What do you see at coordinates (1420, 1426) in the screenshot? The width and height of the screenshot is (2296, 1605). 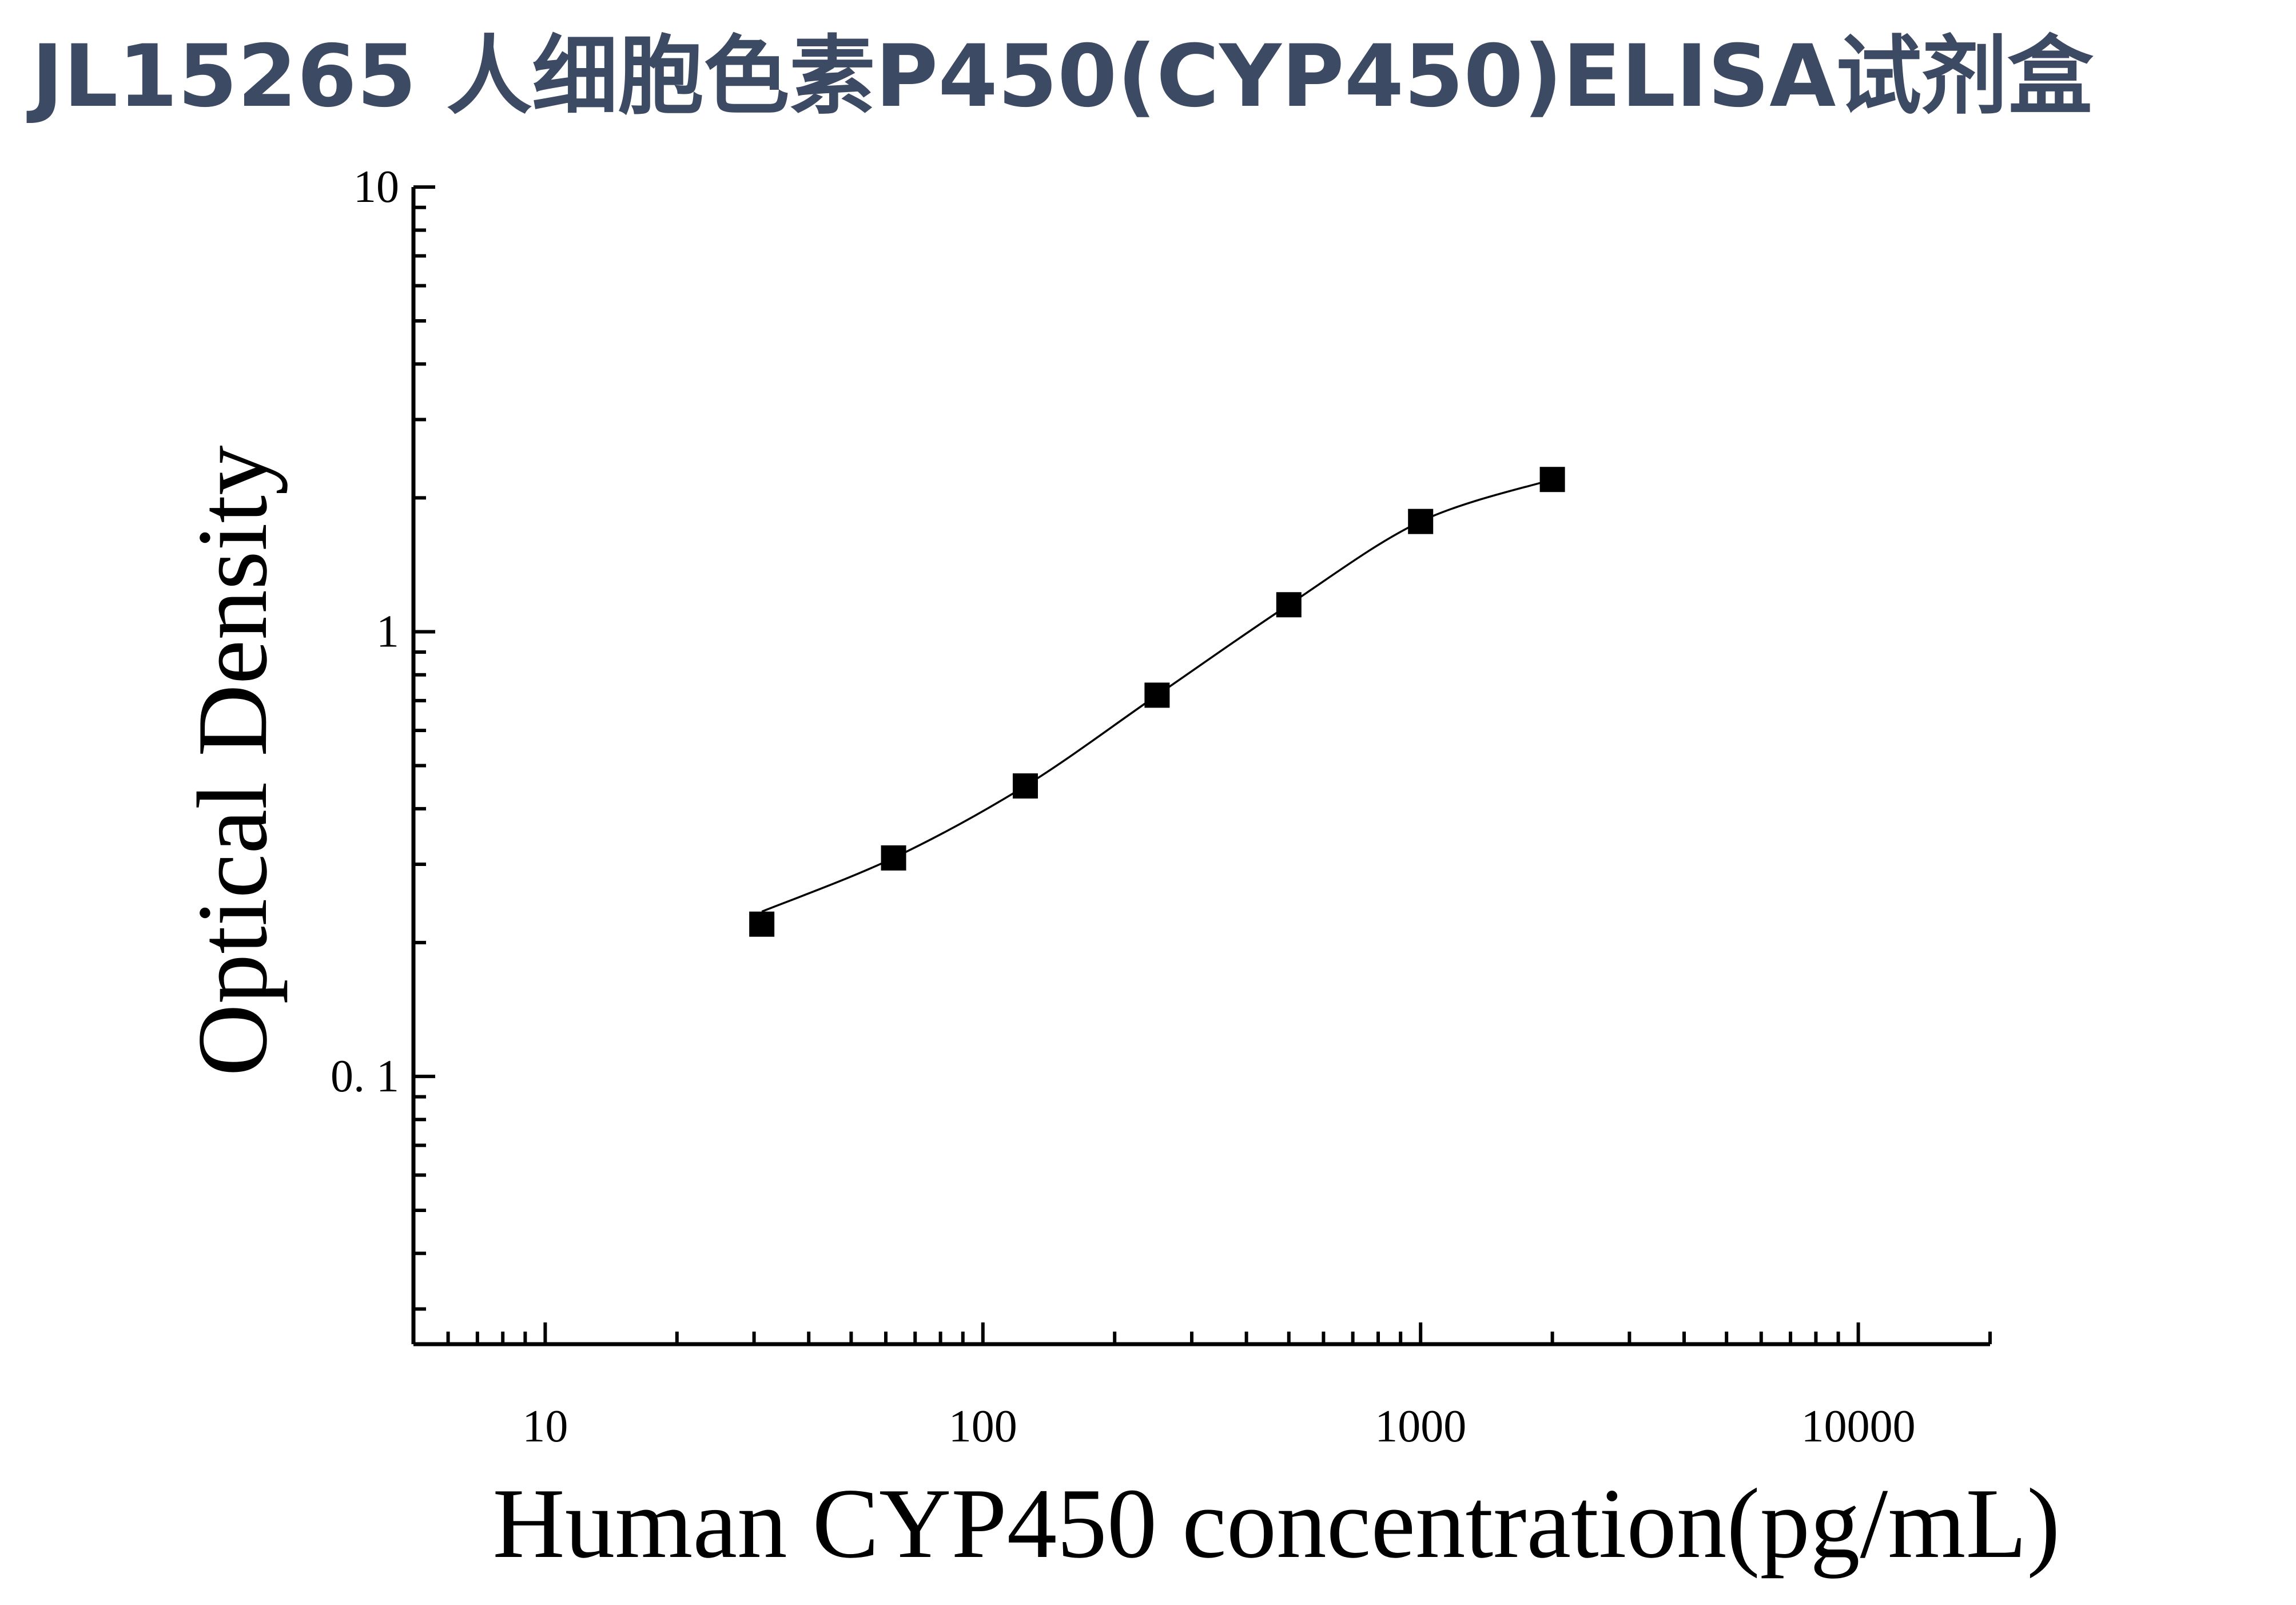 I see `x-tick-label: 1000` at bounding box center [1420, 1426].